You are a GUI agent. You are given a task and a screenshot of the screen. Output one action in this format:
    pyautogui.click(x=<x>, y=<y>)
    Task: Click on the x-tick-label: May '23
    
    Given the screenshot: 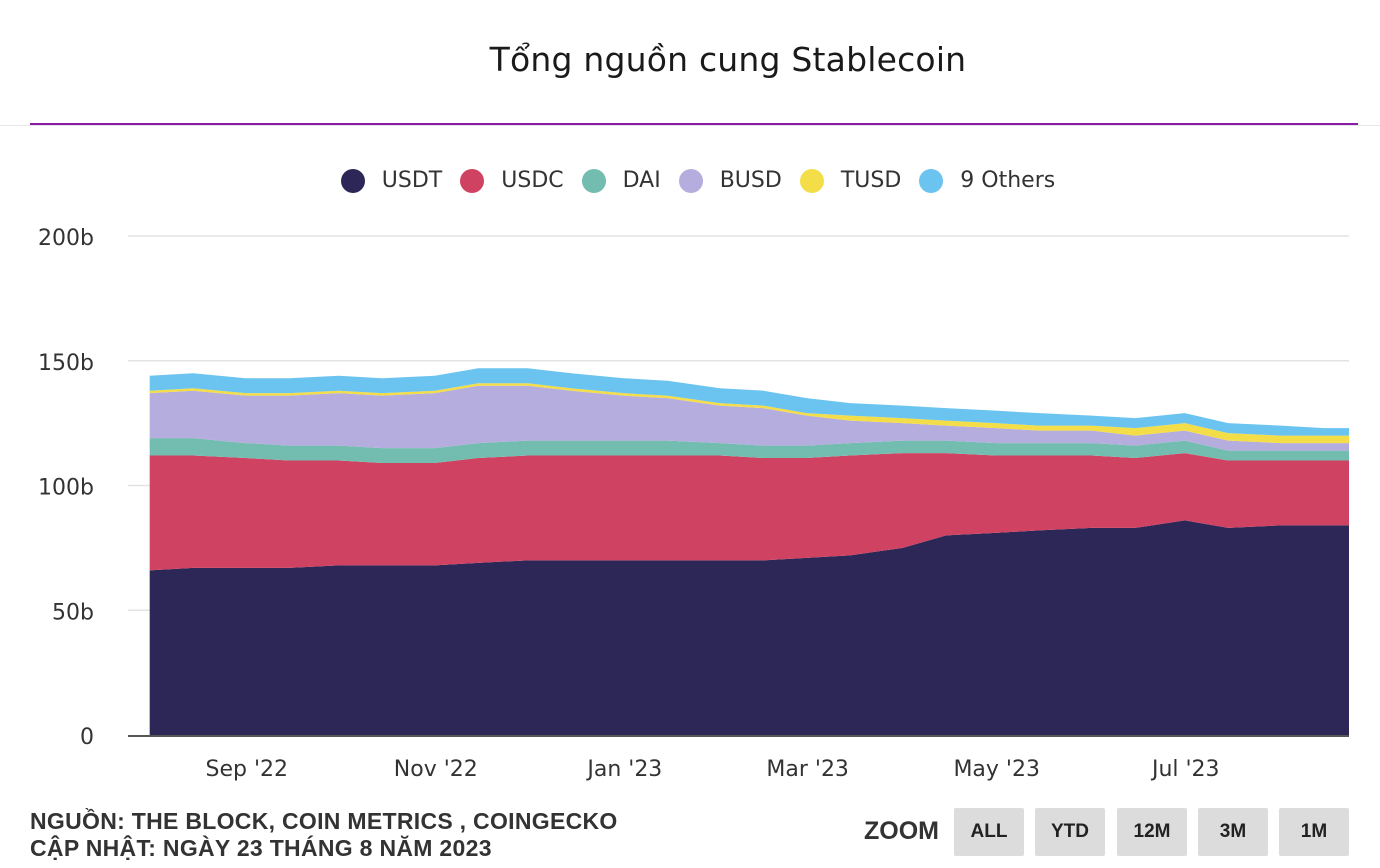 What is the action you would take?
    pyautogui.click(x=996, y=769)
    